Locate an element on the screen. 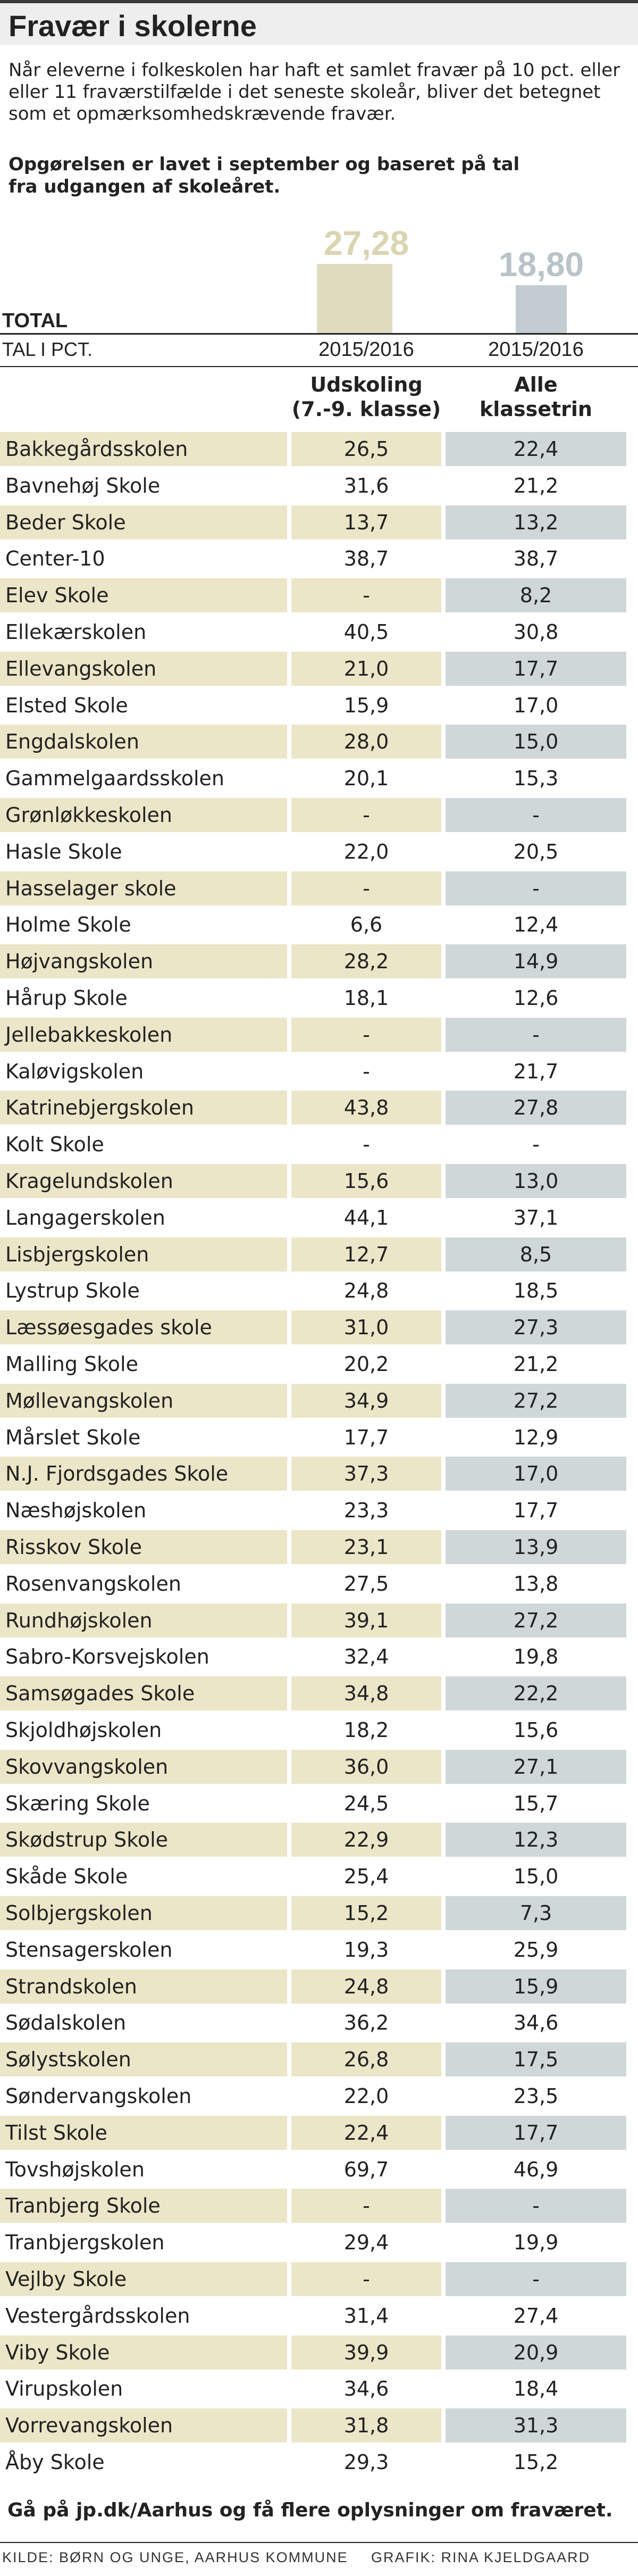 This screenshot has height=2576, width=638. udskoling-value-cell: 36,2 is located at coordinates (366, 2023).